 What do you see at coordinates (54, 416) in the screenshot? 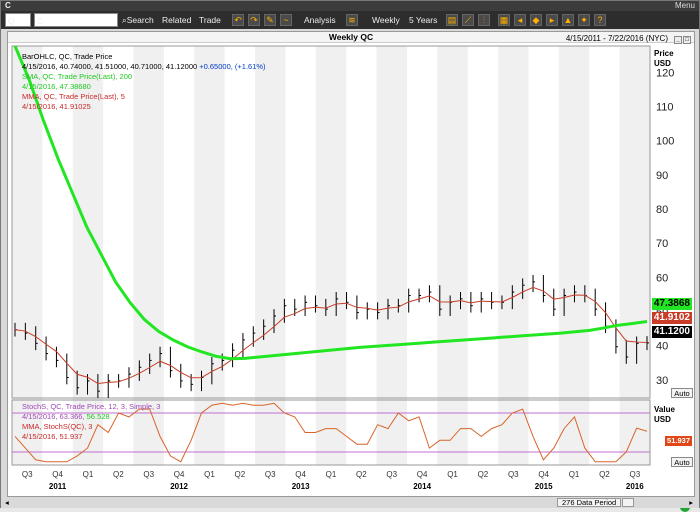
I see `legend-stoch-k: 4/15/2016, 63.366,` at bounding box center [54, 416].